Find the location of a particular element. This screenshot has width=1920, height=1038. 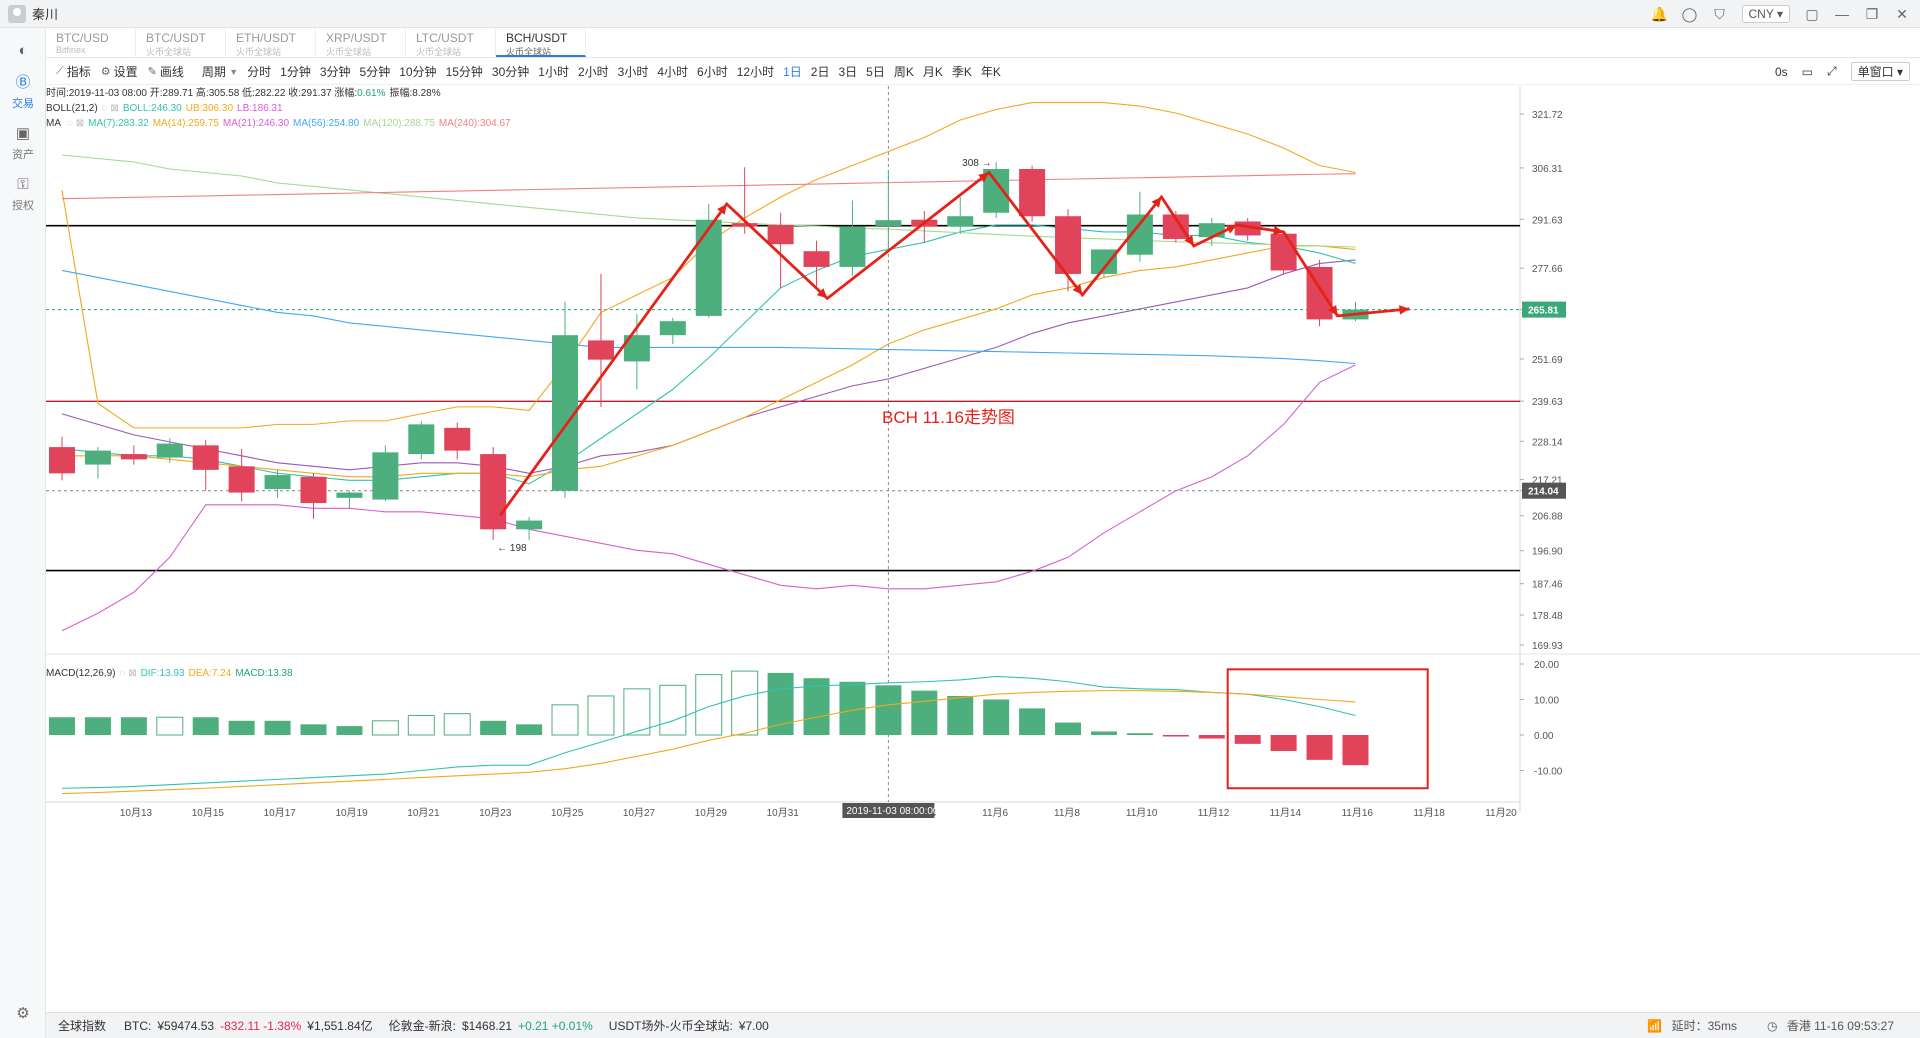

legend-item: MA(21):246.30 is located at coordinates (256, 123).